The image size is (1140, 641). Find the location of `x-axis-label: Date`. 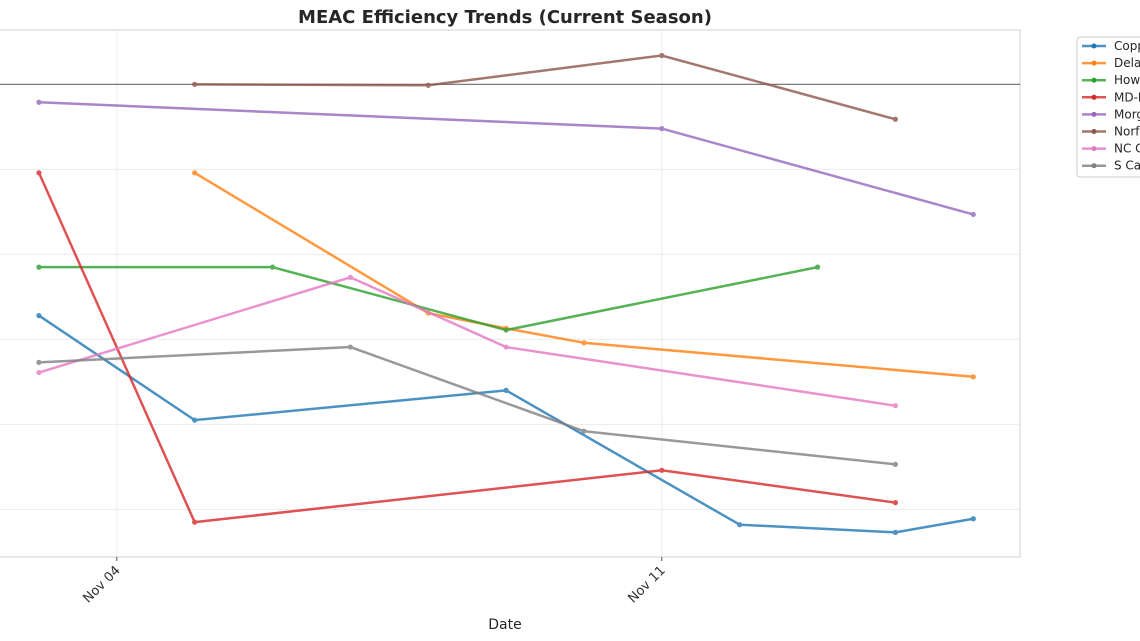

x-axis-label: Date is located at coordinates (504, 625).